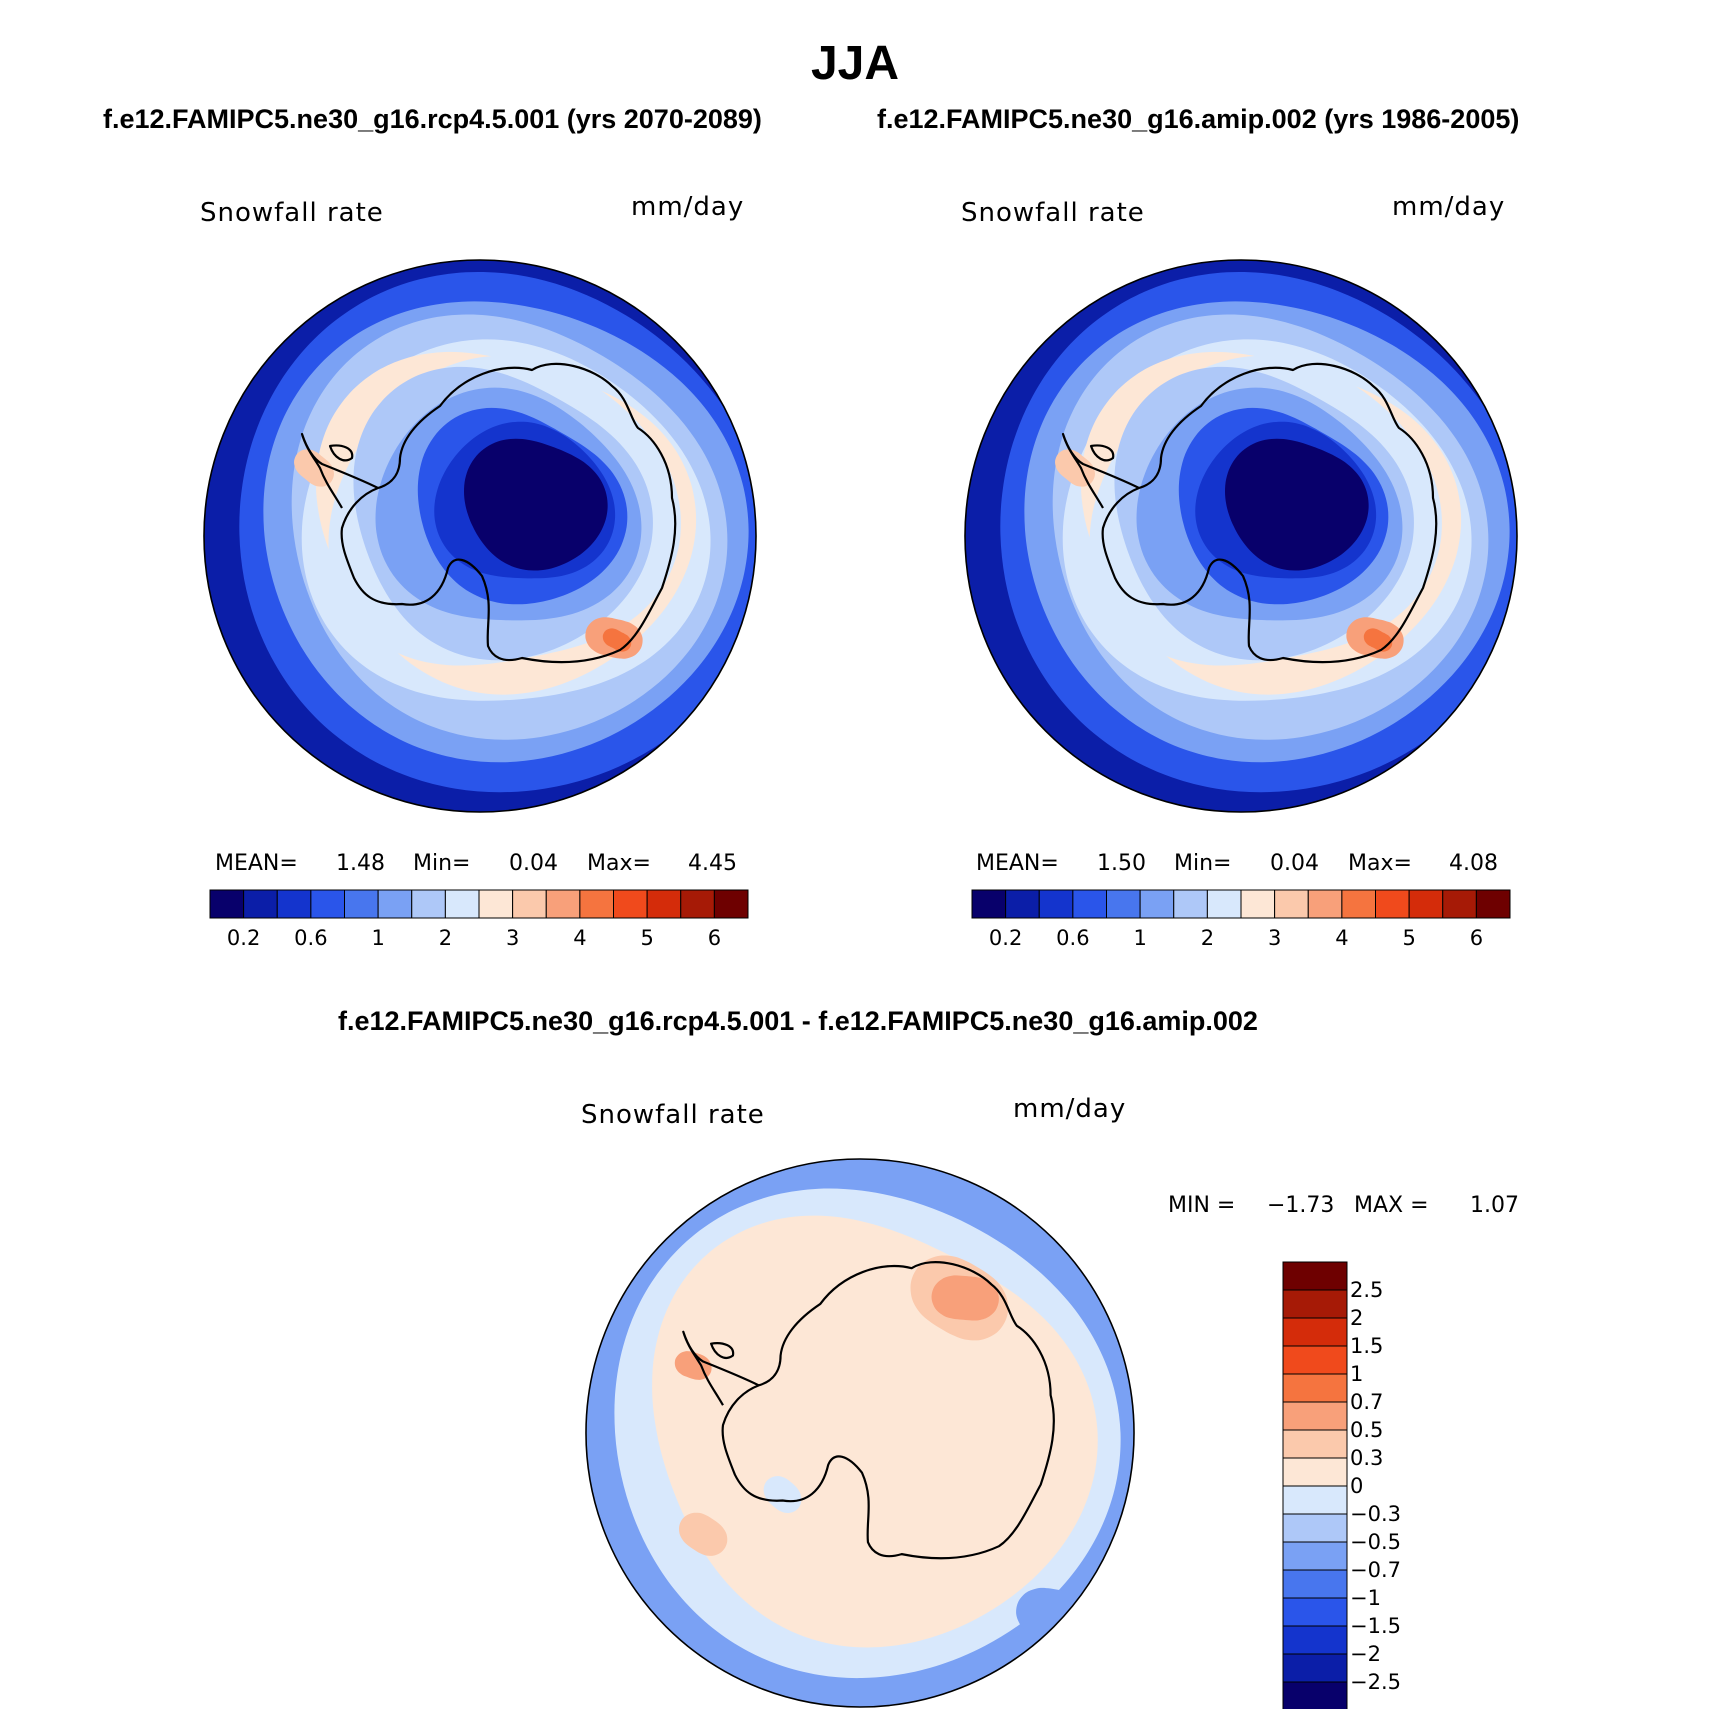  I want to click on colorbar-tick-label: −2.5, so click(1375, 1682).